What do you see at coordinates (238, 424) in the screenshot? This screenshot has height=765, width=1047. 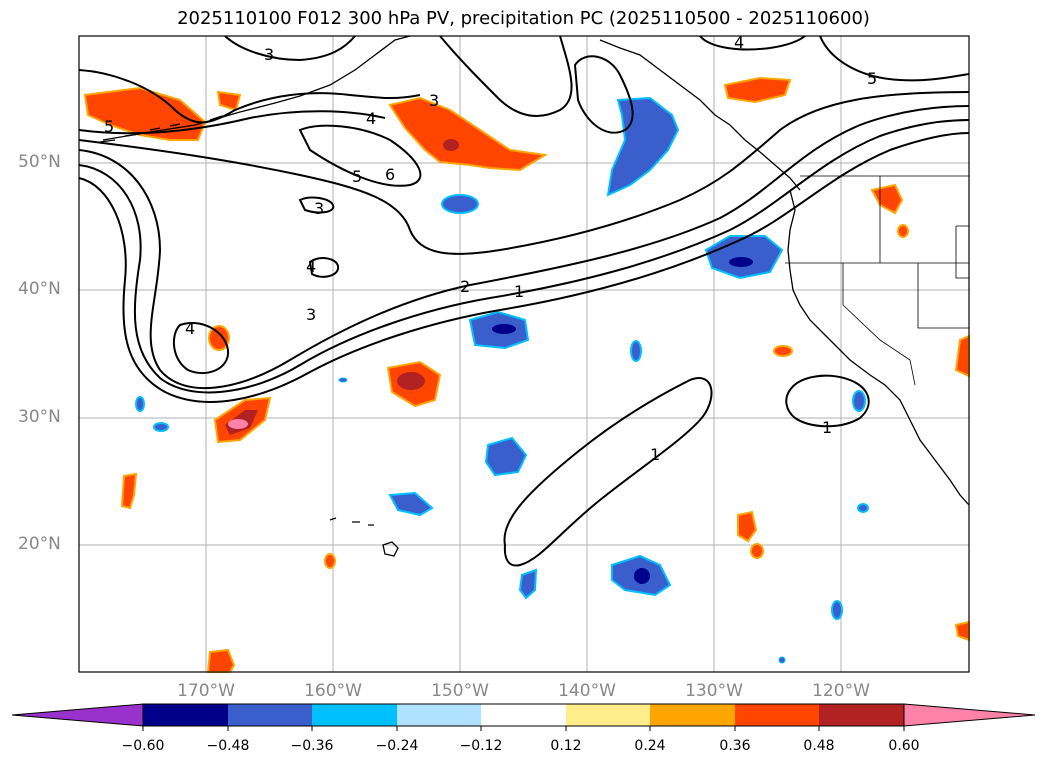 I see `precip-blob-peak` at bounding box center [238, 424].